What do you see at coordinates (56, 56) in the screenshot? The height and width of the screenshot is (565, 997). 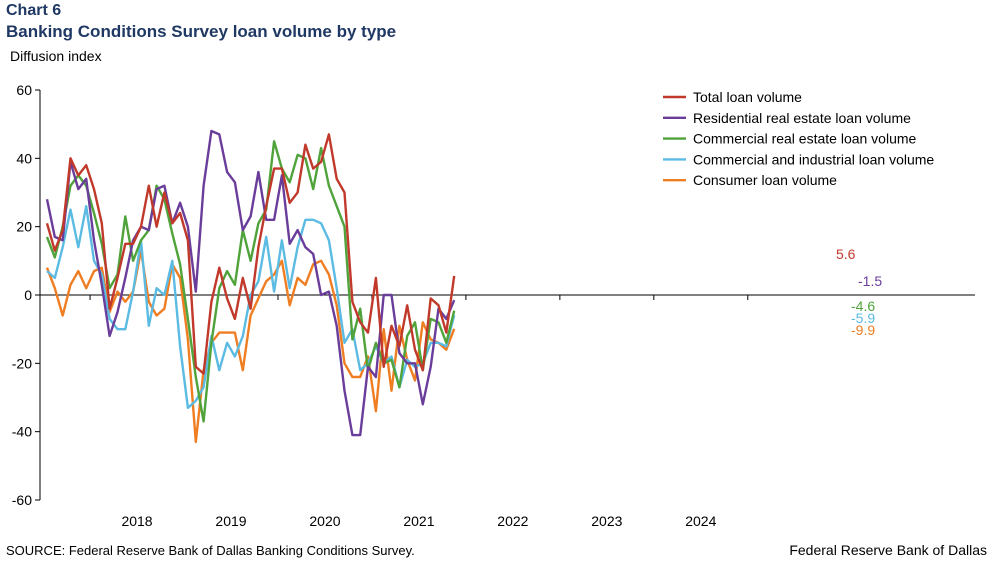 I see `y-axis-unit-label: Diffusion index` at bounding box center [56, 56].